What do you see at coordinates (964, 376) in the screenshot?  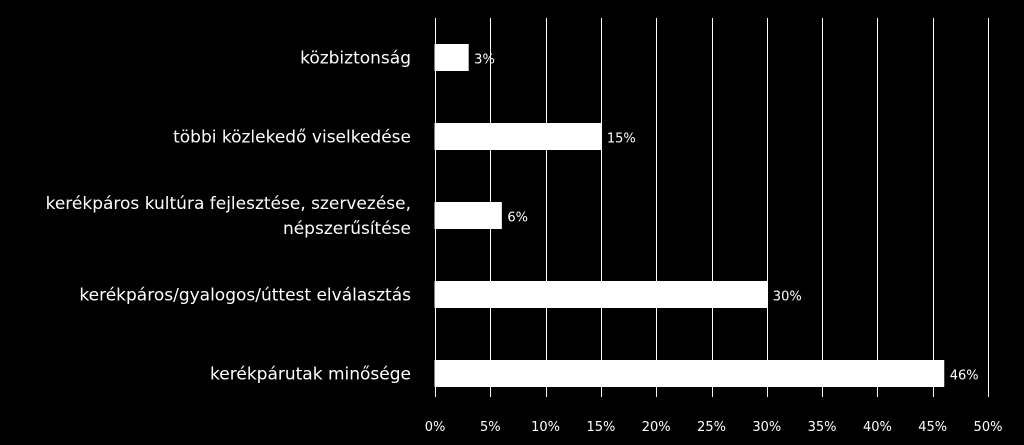 I see `value-label-4: 46%` at bounding box center [964, 376].